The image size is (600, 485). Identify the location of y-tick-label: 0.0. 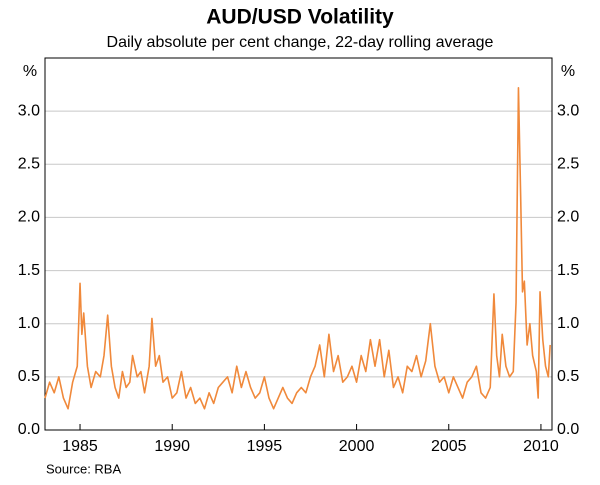
(29, 429).